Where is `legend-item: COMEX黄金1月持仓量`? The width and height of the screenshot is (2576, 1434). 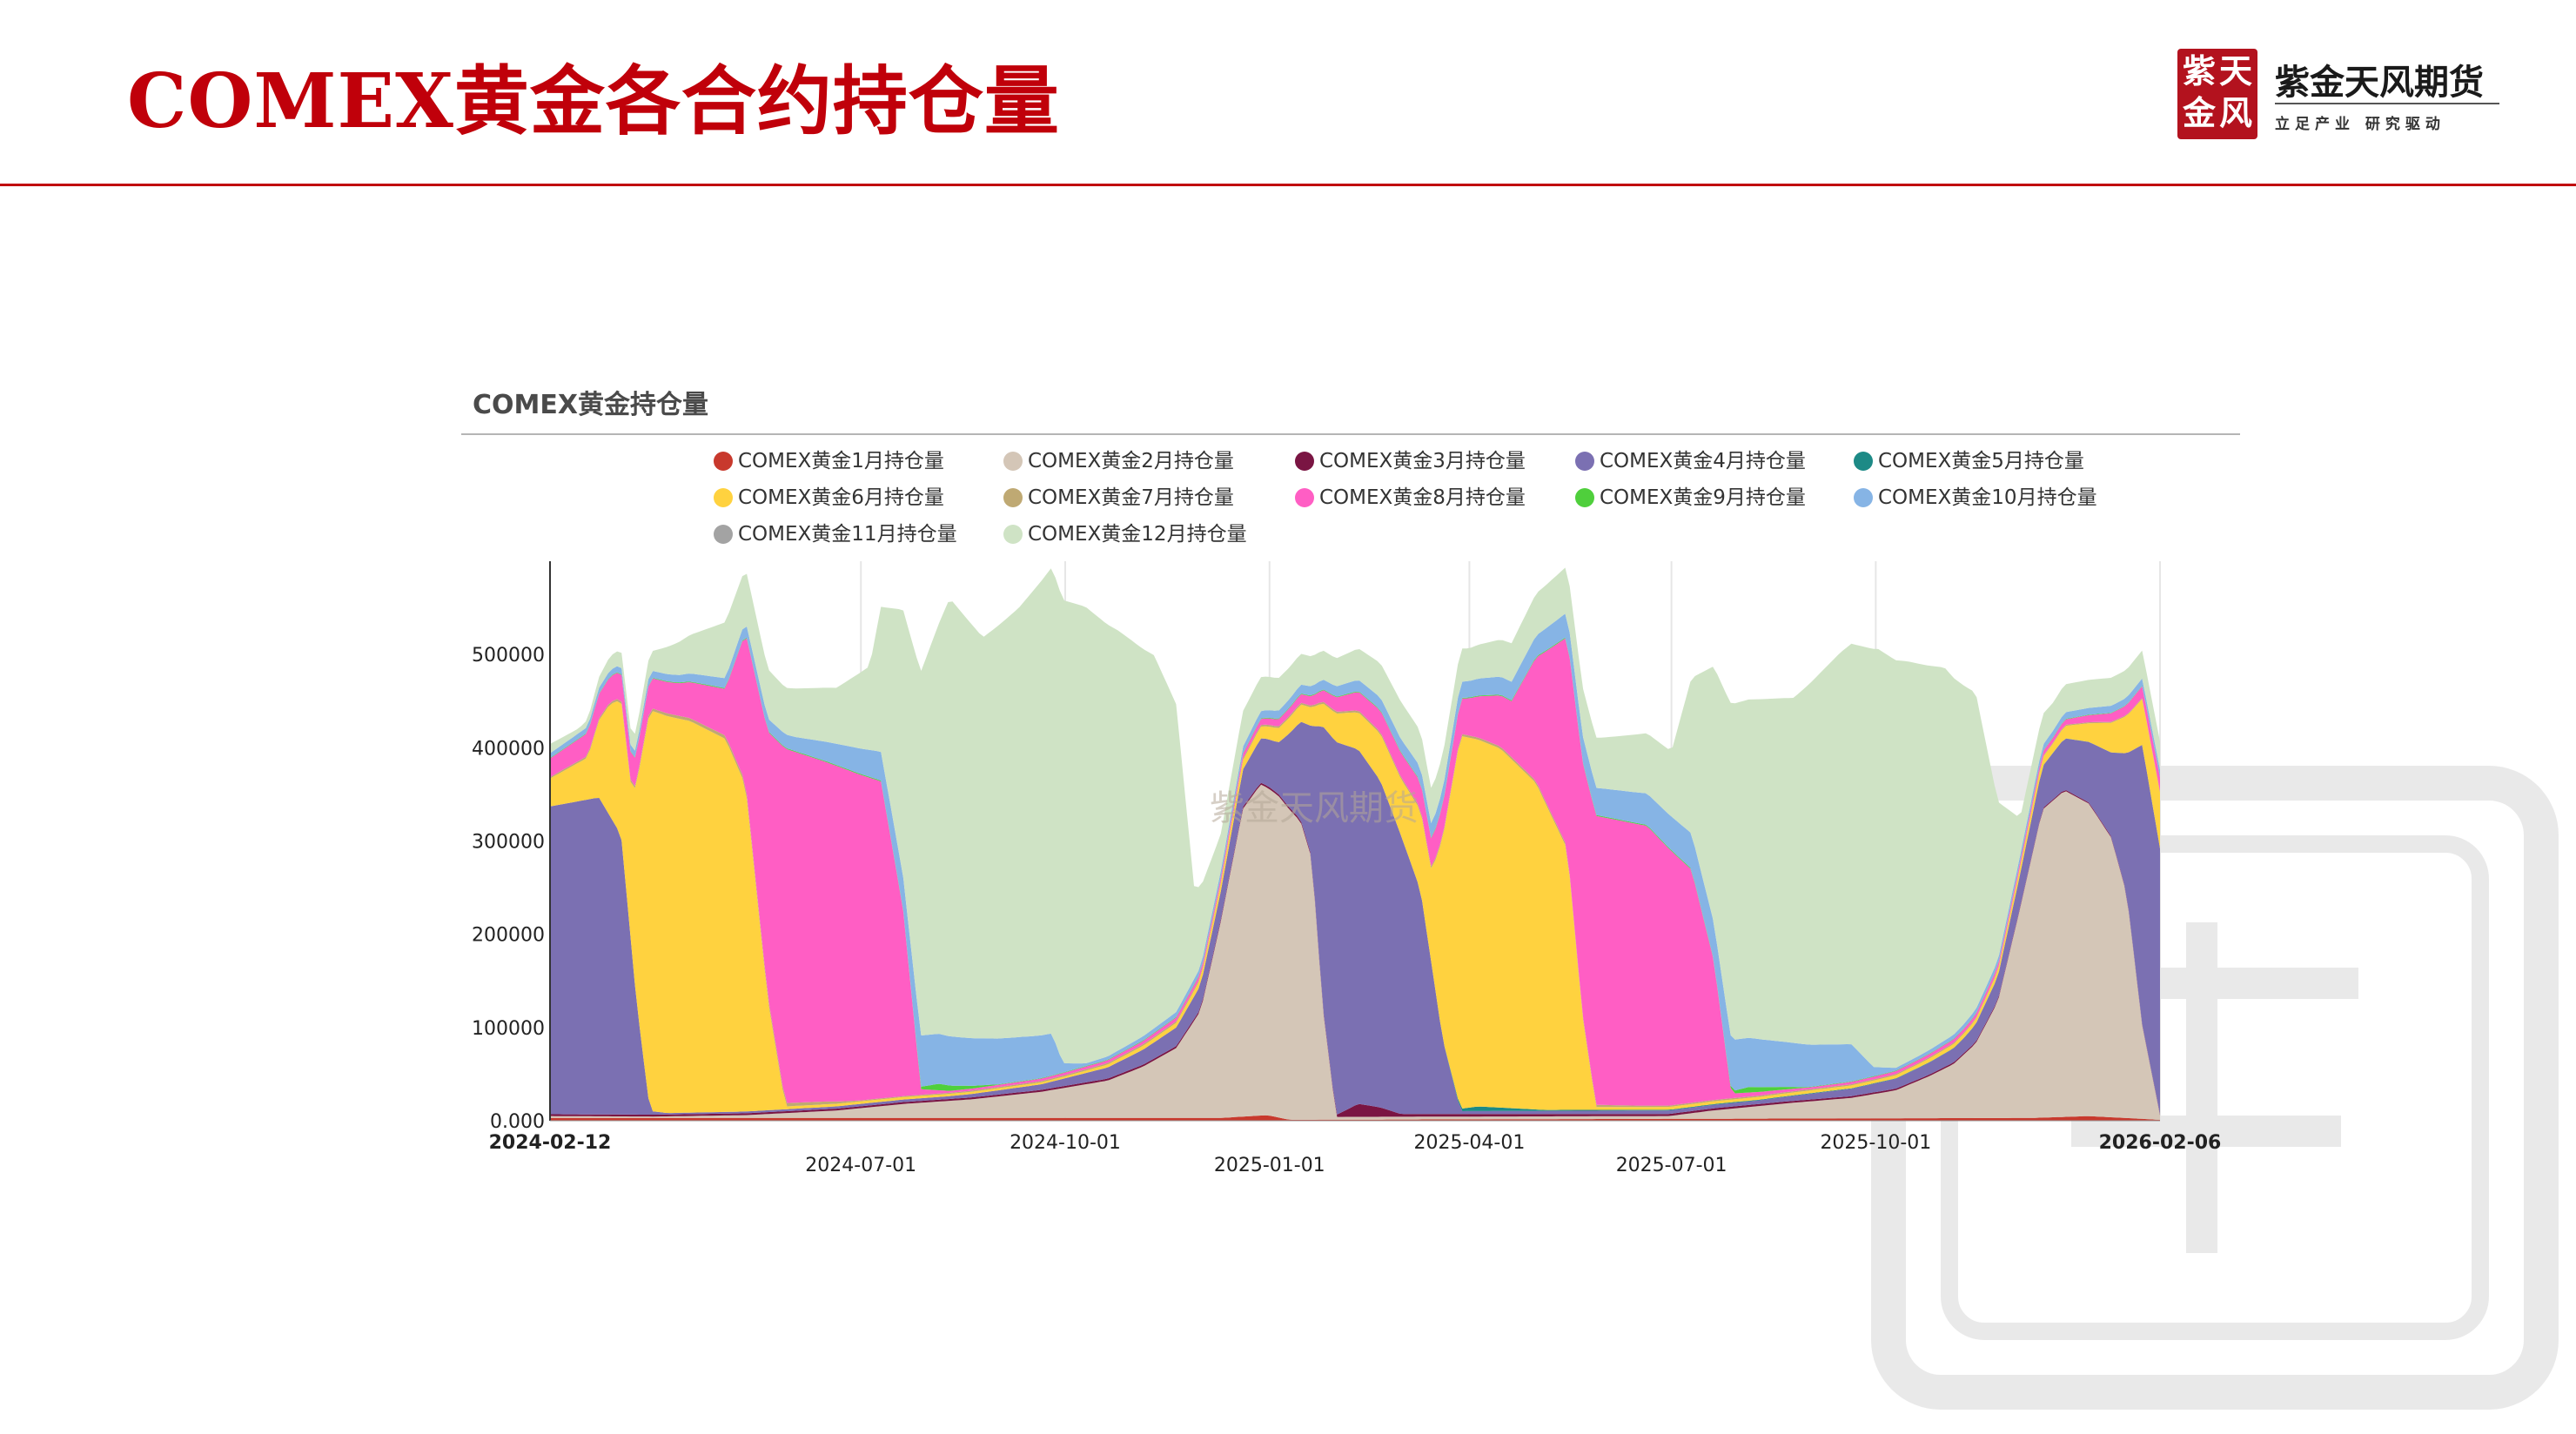 legend-item: COMEX黄金1月持仓量 is located at coordinates (829, 458).